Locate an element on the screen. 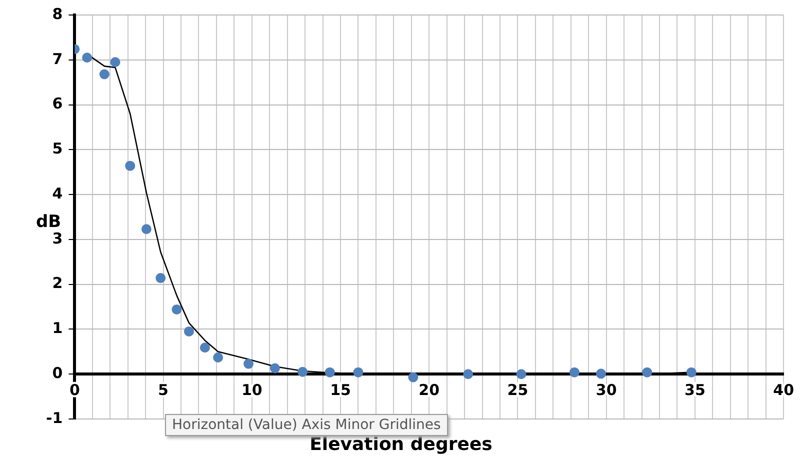 Image resolution: width=802 pixels, height=459 pixels. annotation: Horizontal (Value) Axis Minor Gridlines is located at coordinates (306, 425).